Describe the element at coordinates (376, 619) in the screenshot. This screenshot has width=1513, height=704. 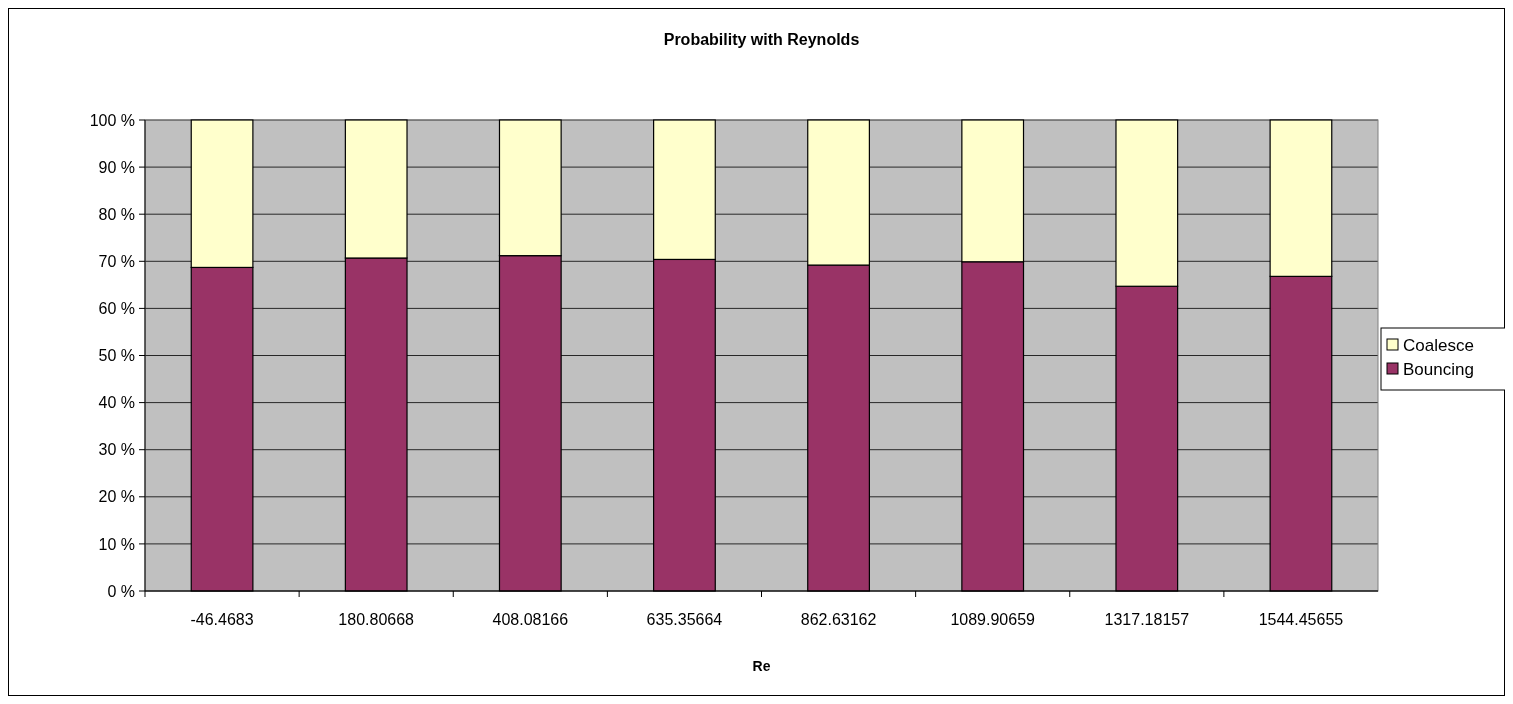
I see `x-tick-label: 180.80668` at that location.